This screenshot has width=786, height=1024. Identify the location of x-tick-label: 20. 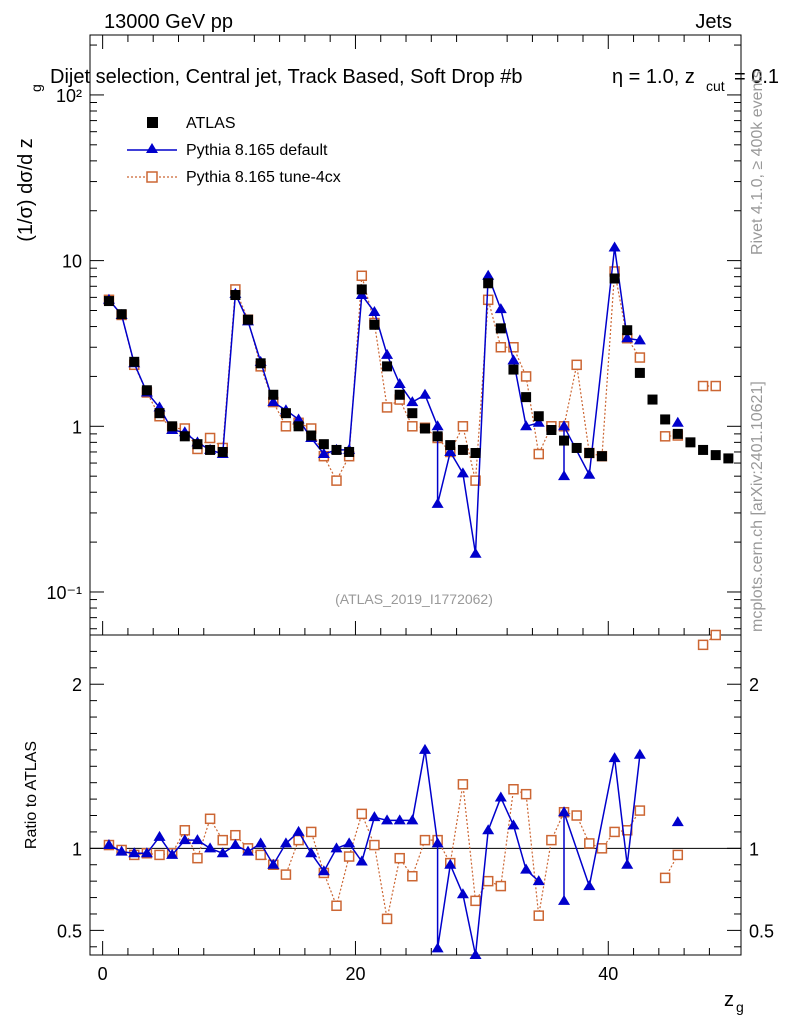
(355, 974).